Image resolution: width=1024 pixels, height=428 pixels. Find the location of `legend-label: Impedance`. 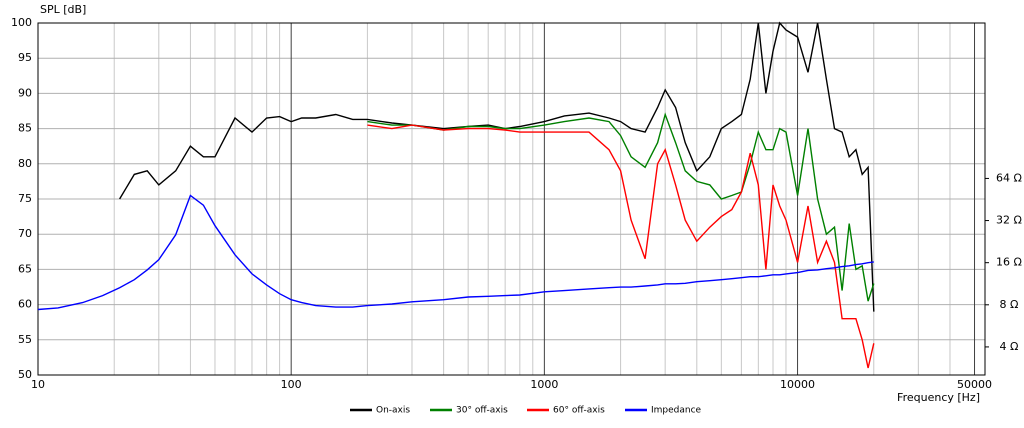

legend-label: Impedance is located at coordinates (676, 411).